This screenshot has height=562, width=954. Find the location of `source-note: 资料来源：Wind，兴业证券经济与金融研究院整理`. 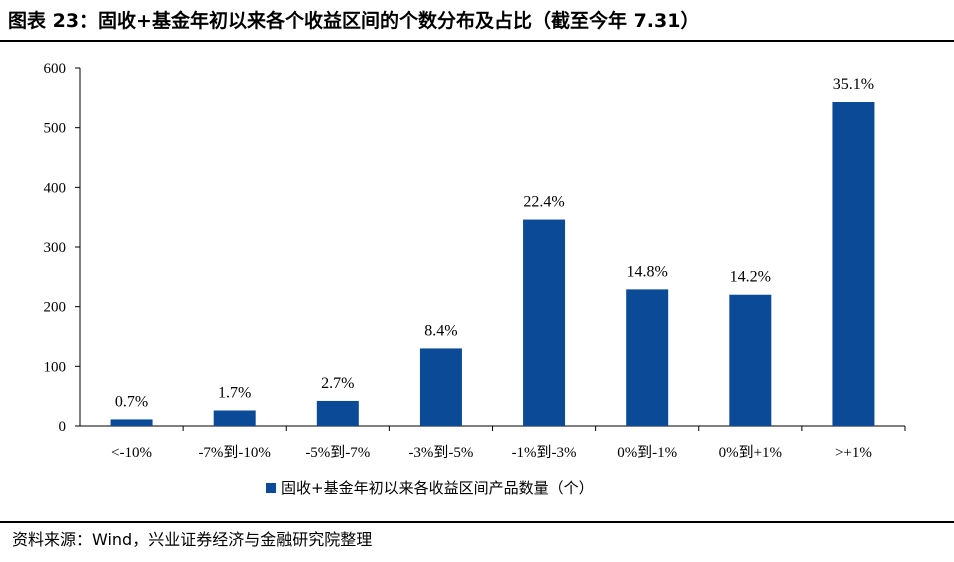

source-note: 资料来源：Wind，兴业证券经济与金融研究院整理 is located at coordinates (192, 539).